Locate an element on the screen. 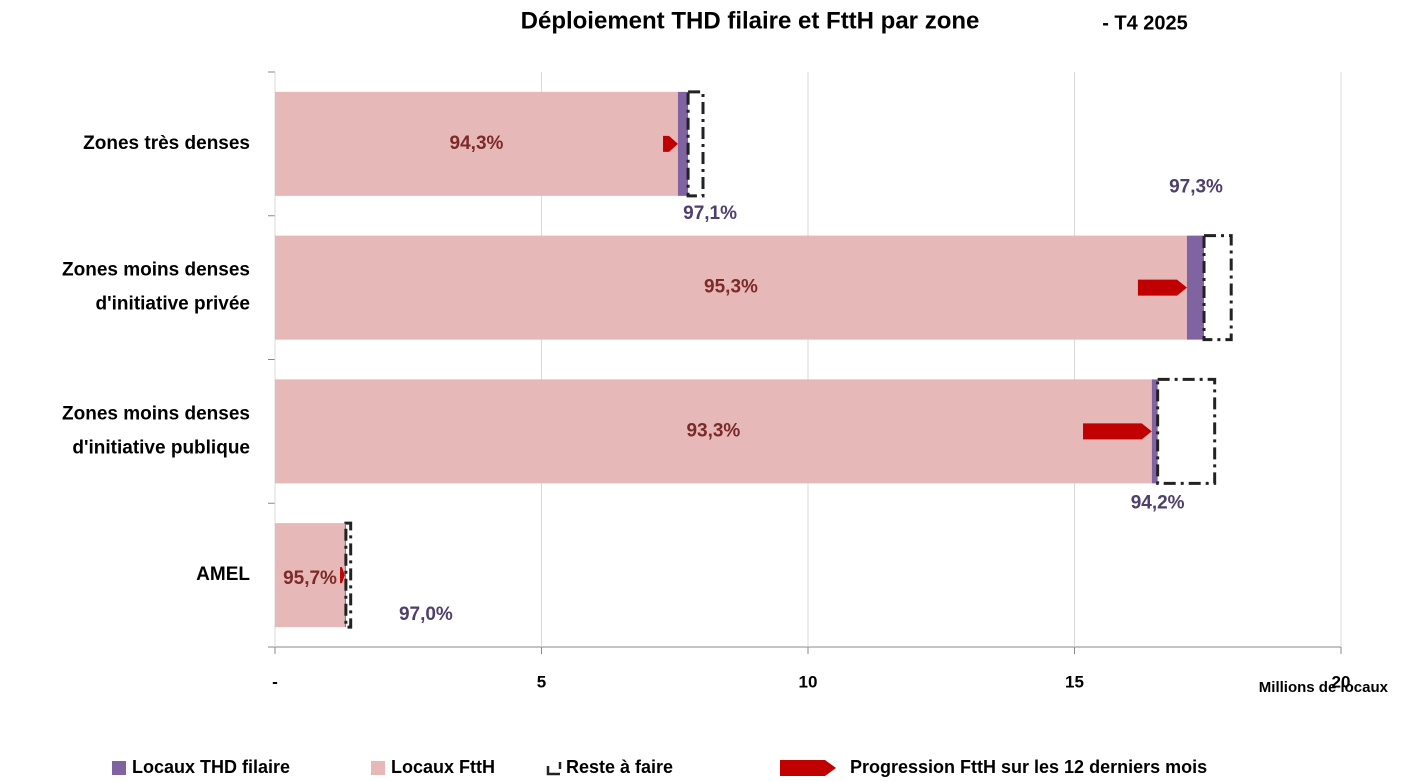  ftth-share-label: 93,3% is located at coordinates (713, 430).